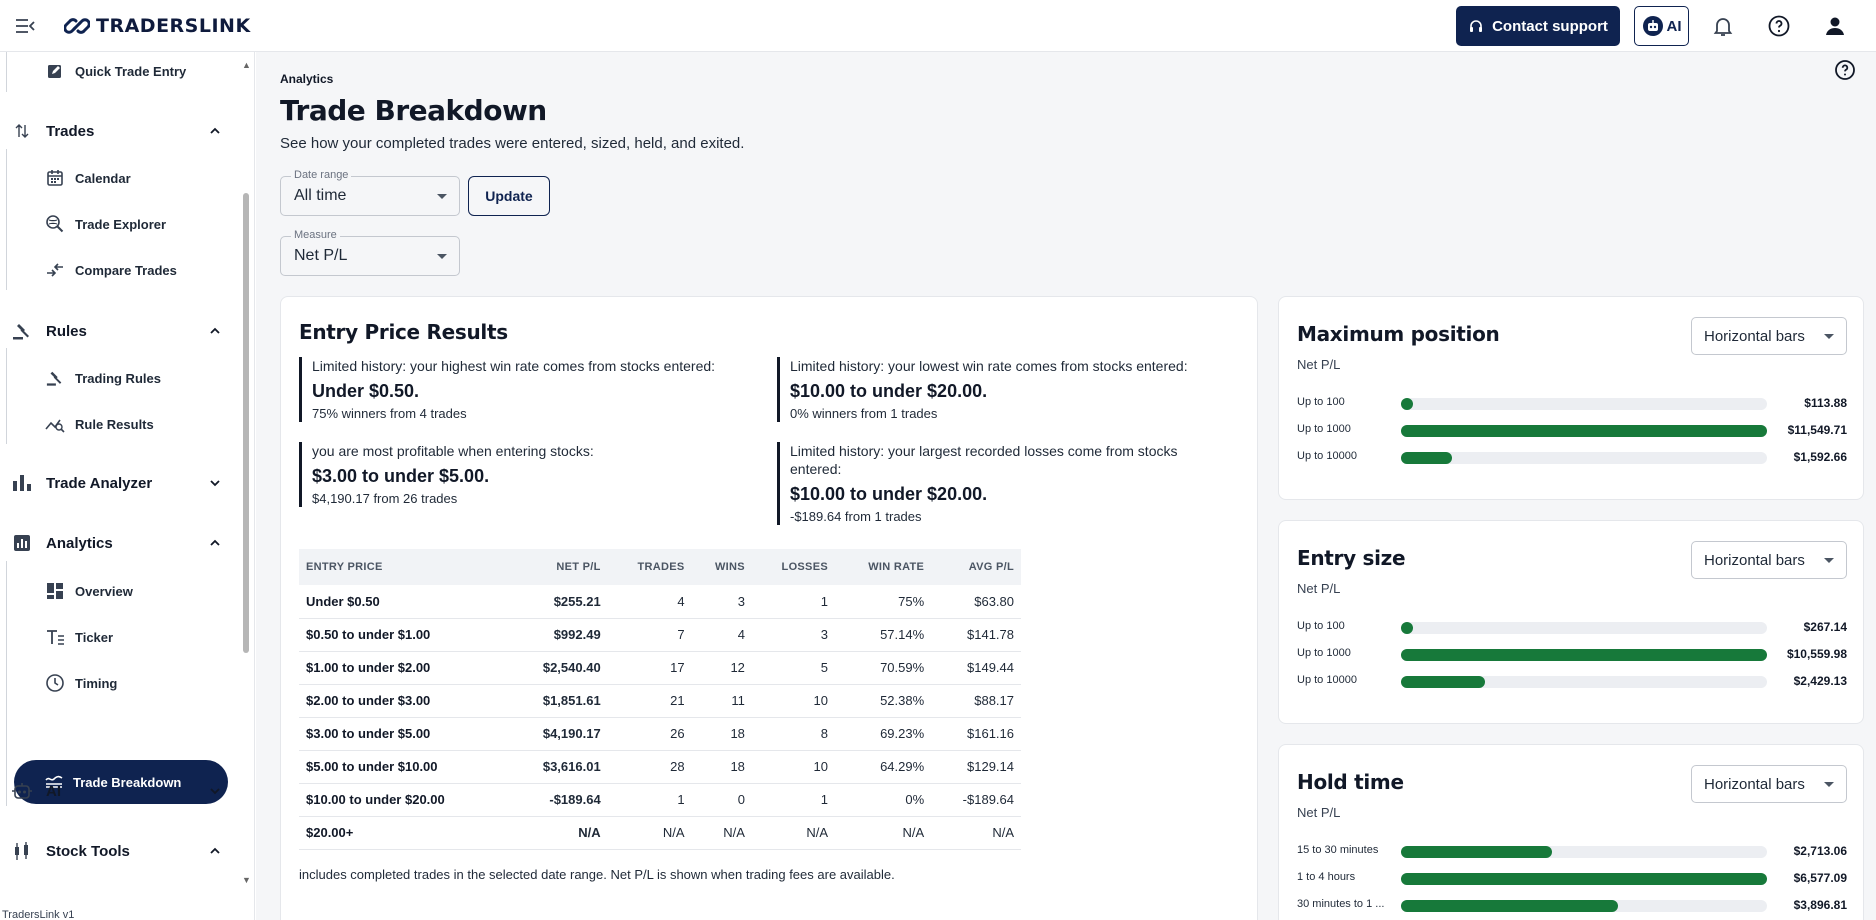  I want to click on sidebar-item-trading-rules: Trading Rules, so click(103, 378).